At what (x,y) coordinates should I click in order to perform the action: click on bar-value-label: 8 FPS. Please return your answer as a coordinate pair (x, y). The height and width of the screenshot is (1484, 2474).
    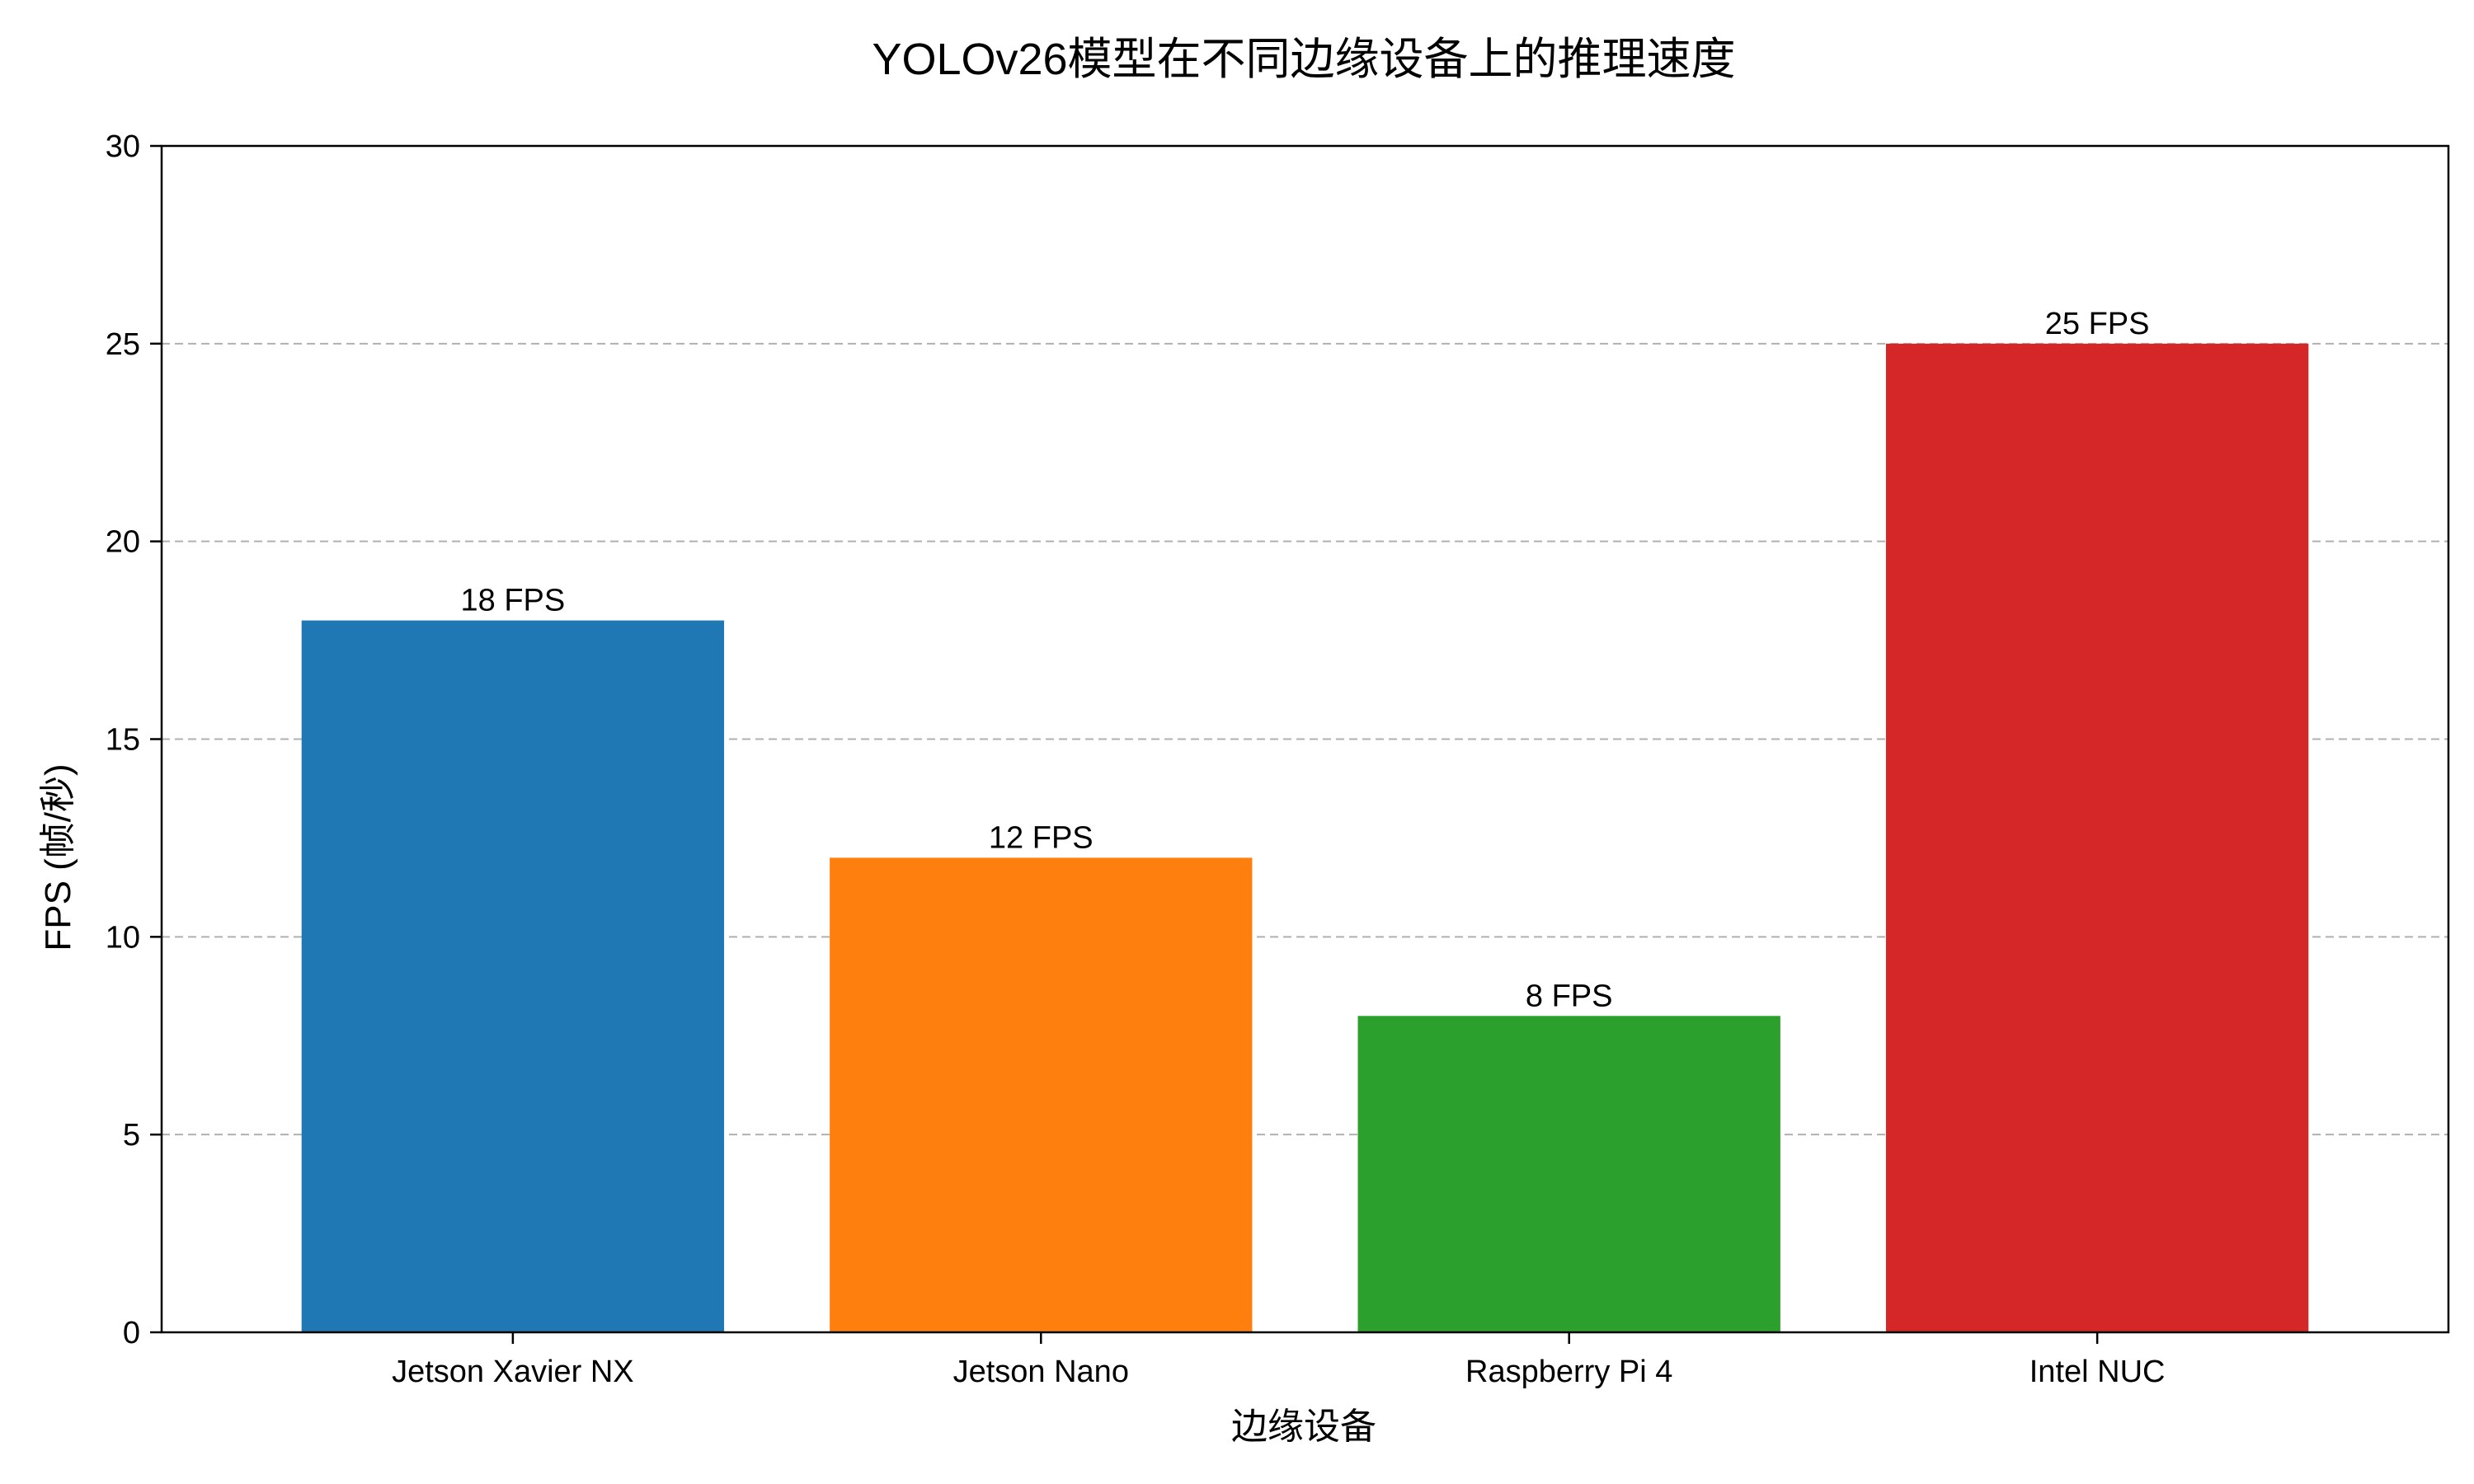
    Looking at the image, I should click on (1569, 996).